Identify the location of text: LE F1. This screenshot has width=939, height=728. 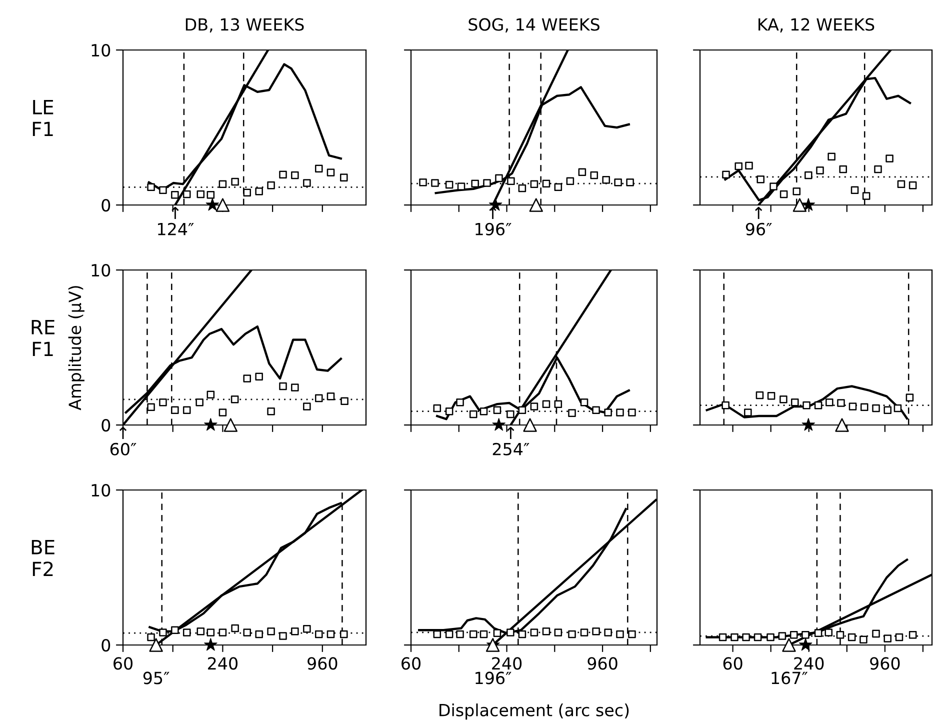
(43, 118).